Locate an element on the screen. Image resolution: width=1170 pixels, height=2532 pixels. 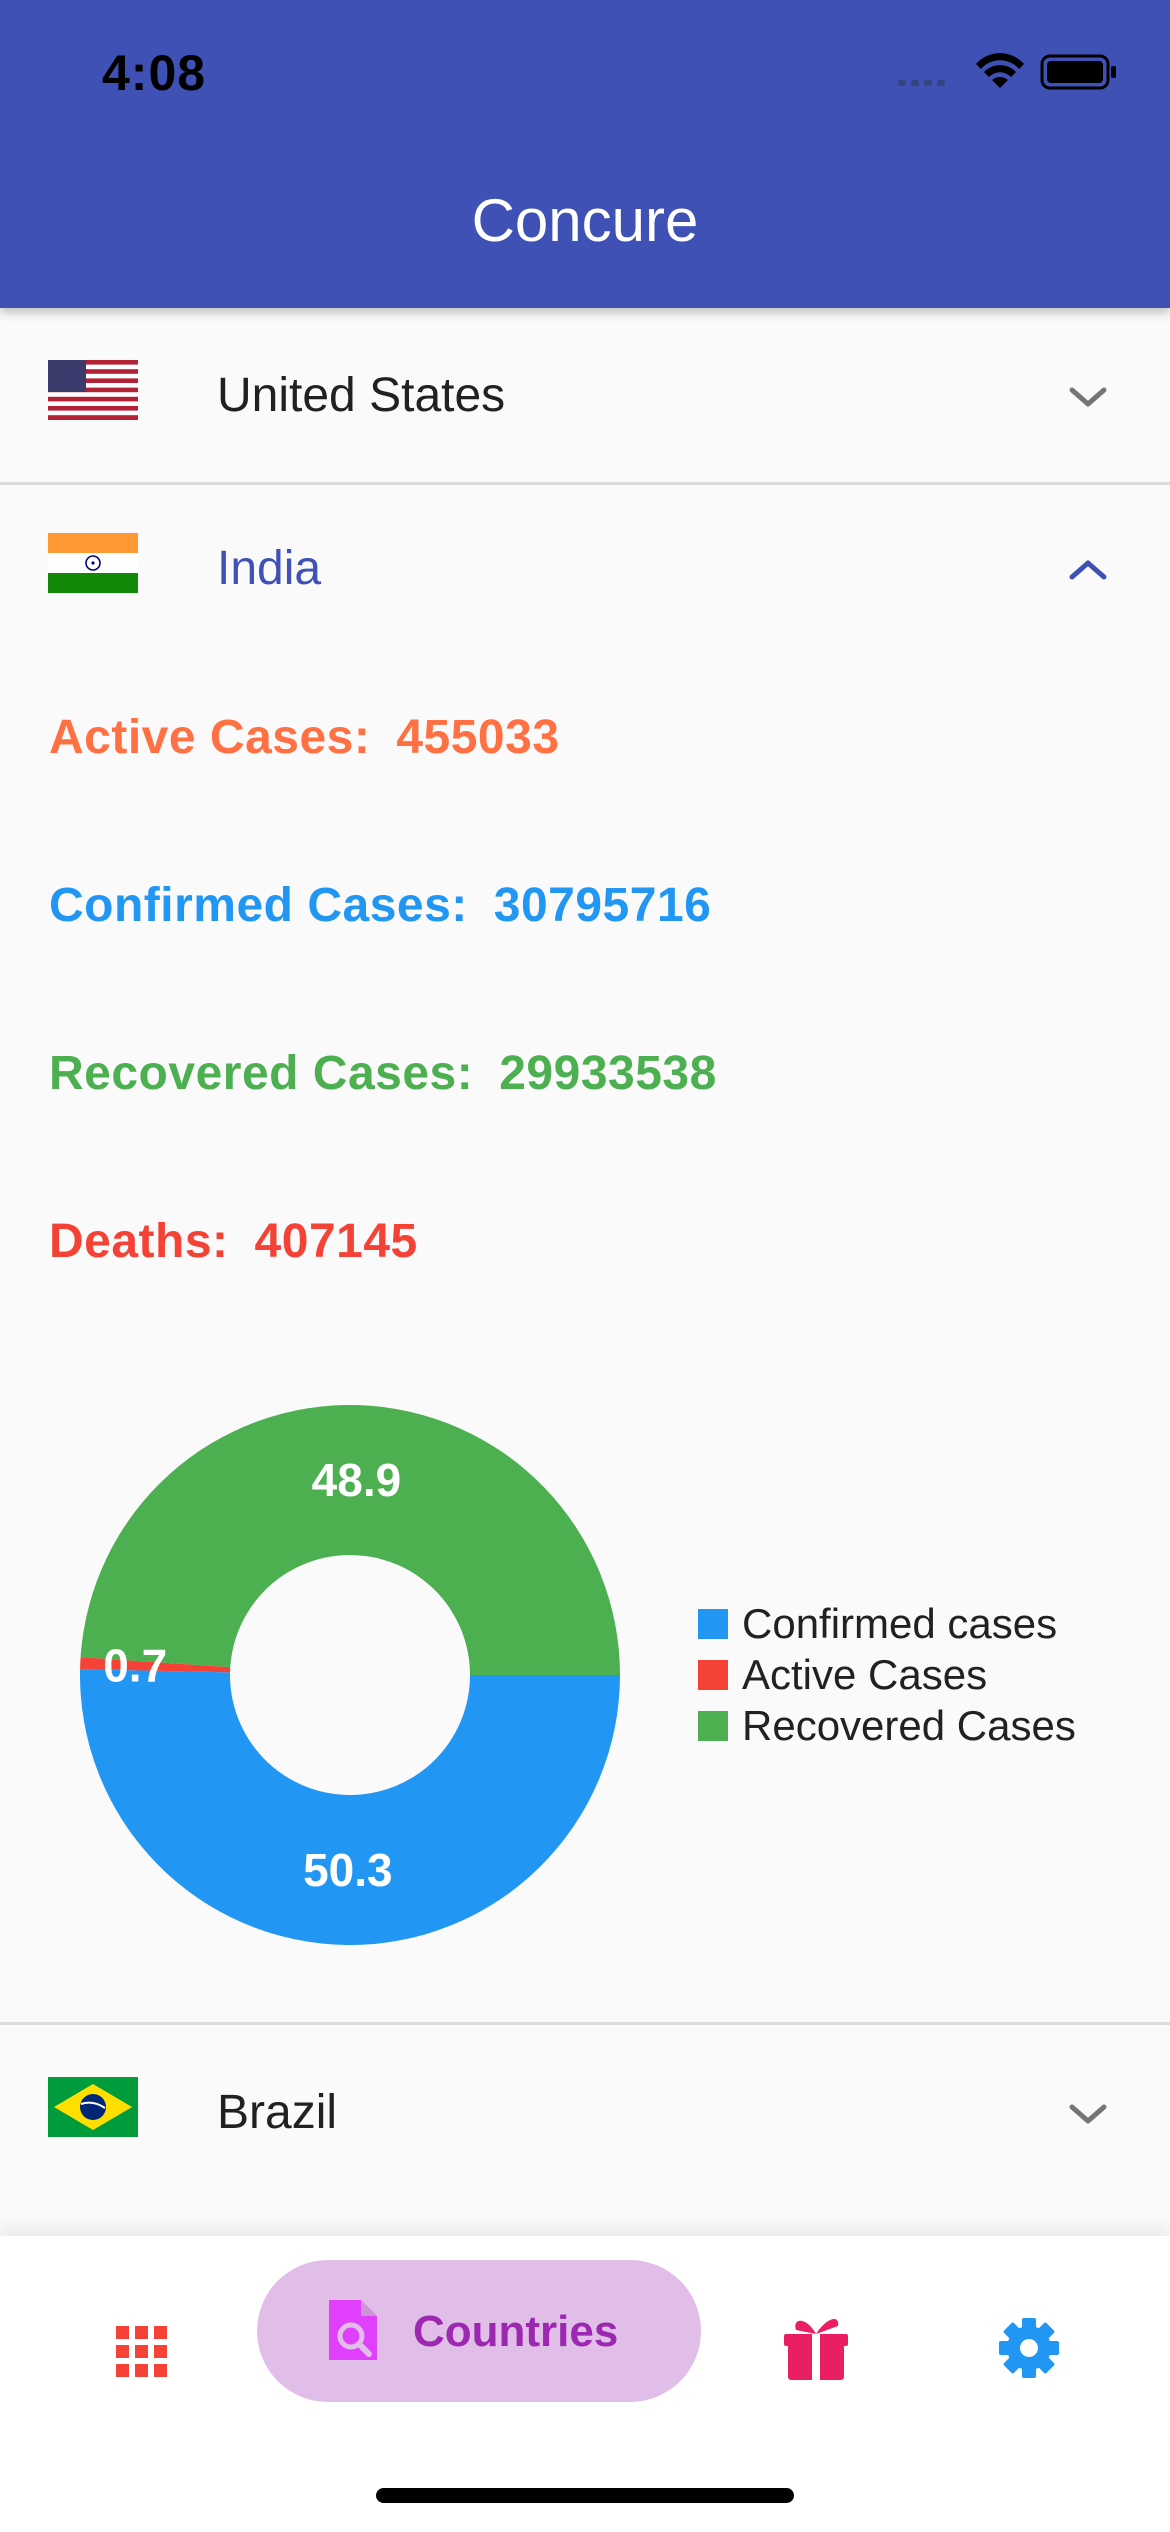
stat-label: Active Cases: is located at coordinates (210, 737).